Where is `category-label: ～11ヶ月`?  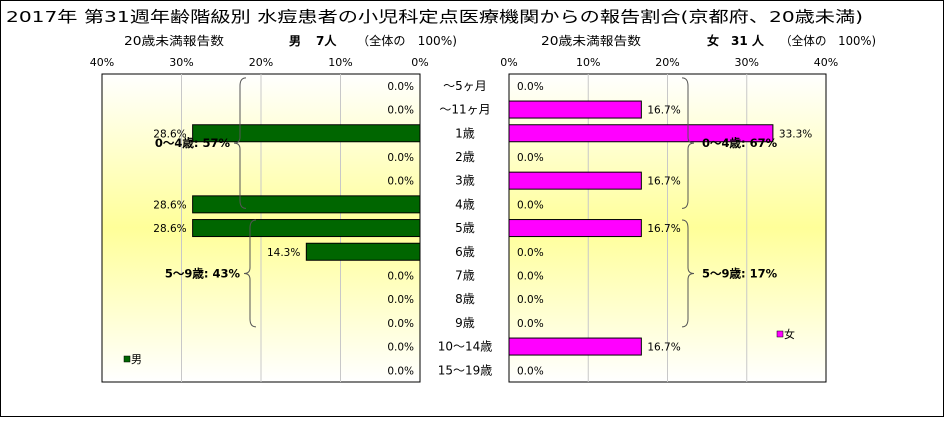
category-label: ～11ヶ月 is located at coordinates (464, 110).